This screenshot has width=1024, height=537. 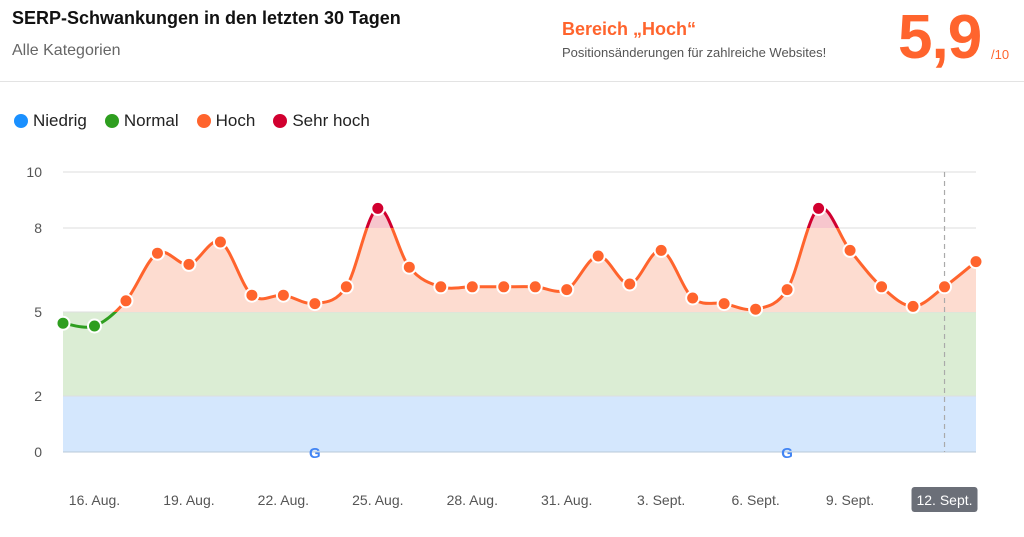 What do you see at coordinates (151, 120) in the screenshot?
I see `legend-label: Normal` at bounding box center [151, 120].